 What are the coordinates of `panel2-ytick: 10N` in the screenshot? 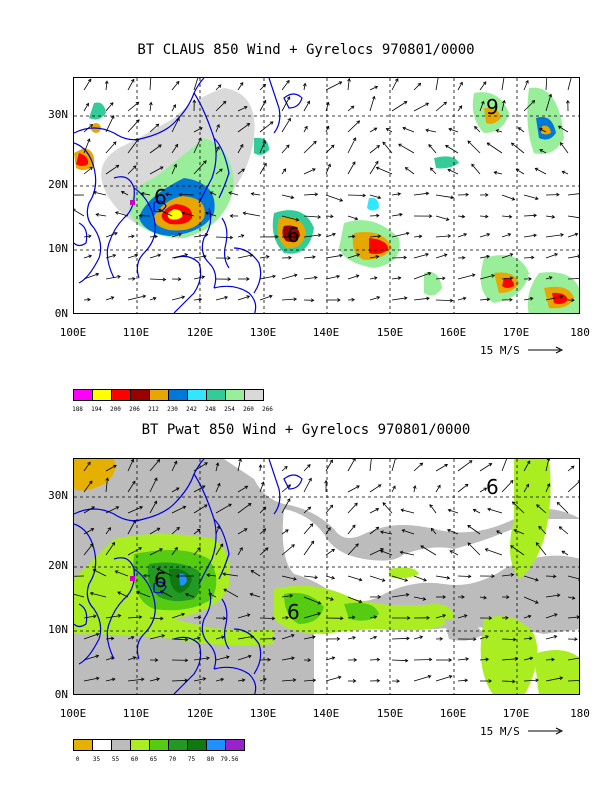 It's located at (58, 629).